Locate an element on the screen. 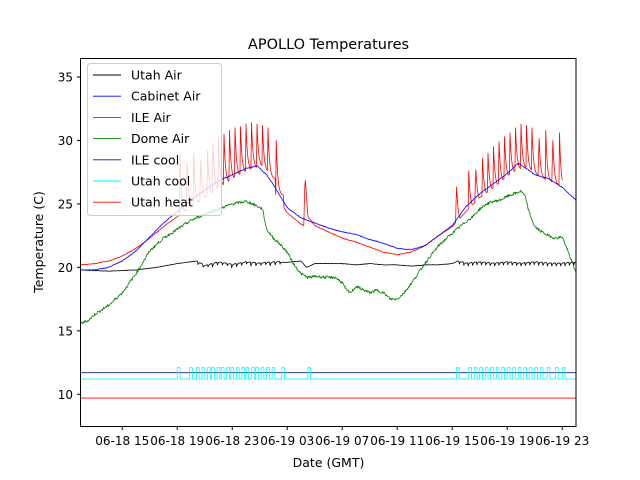 The height and width of the screenshot is (480, 640). legend-label: Cabinet Air is located at coordinates (166, 96).